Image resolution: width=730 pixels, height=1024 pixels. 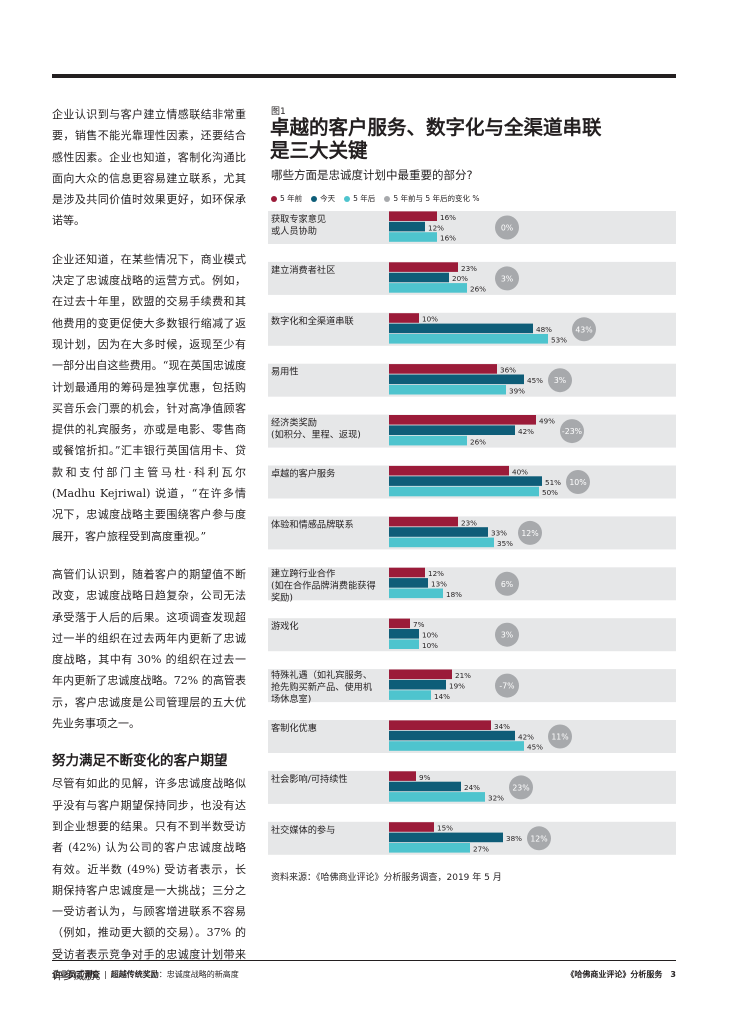 What do you see at coordinates (496, 798) in the screenshot?
I see `bar-value-label: 32%` at bounding box center [496, 798].